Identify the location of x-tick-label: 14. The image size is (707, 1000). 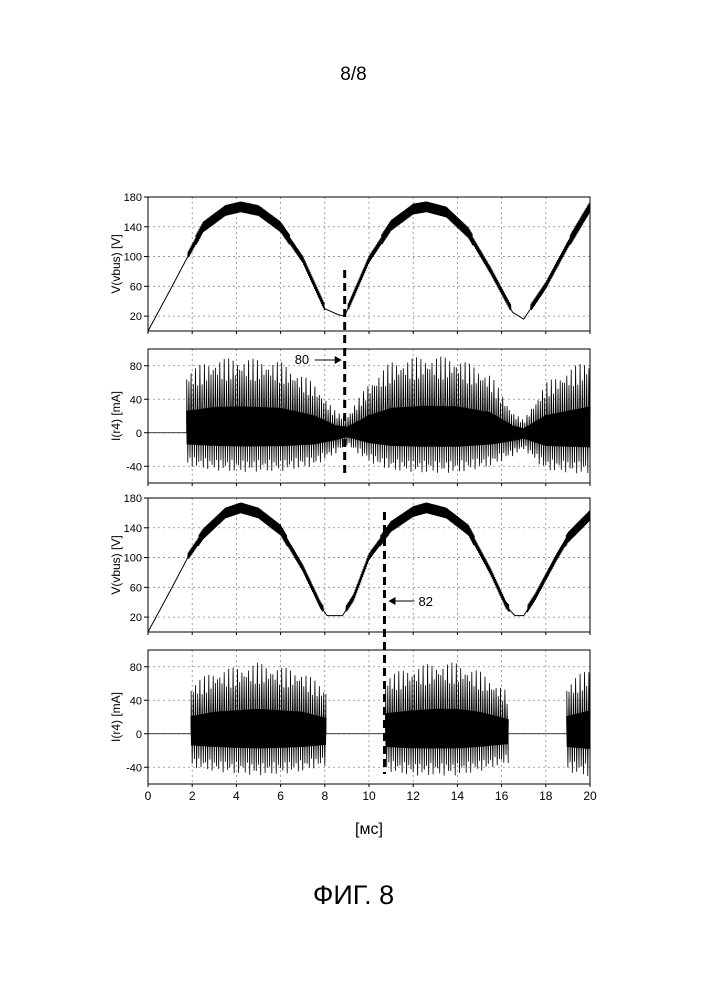
(458, 796).